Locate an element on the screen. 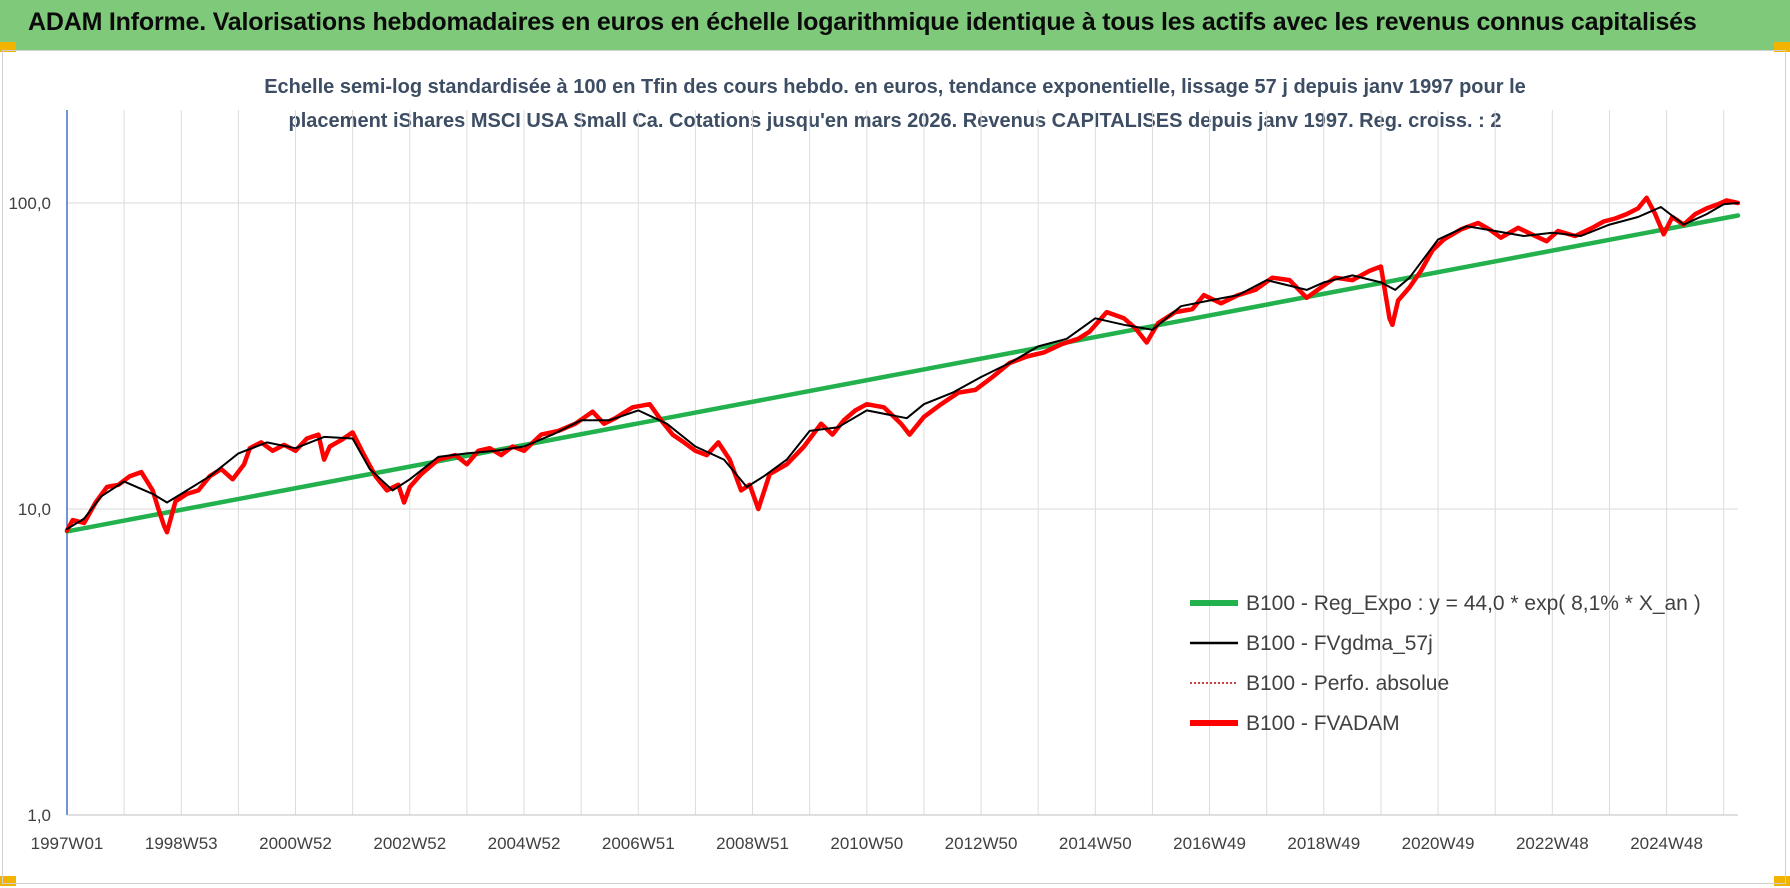  x-tick-label: 2012W50 is located at coordinates (981, 843).